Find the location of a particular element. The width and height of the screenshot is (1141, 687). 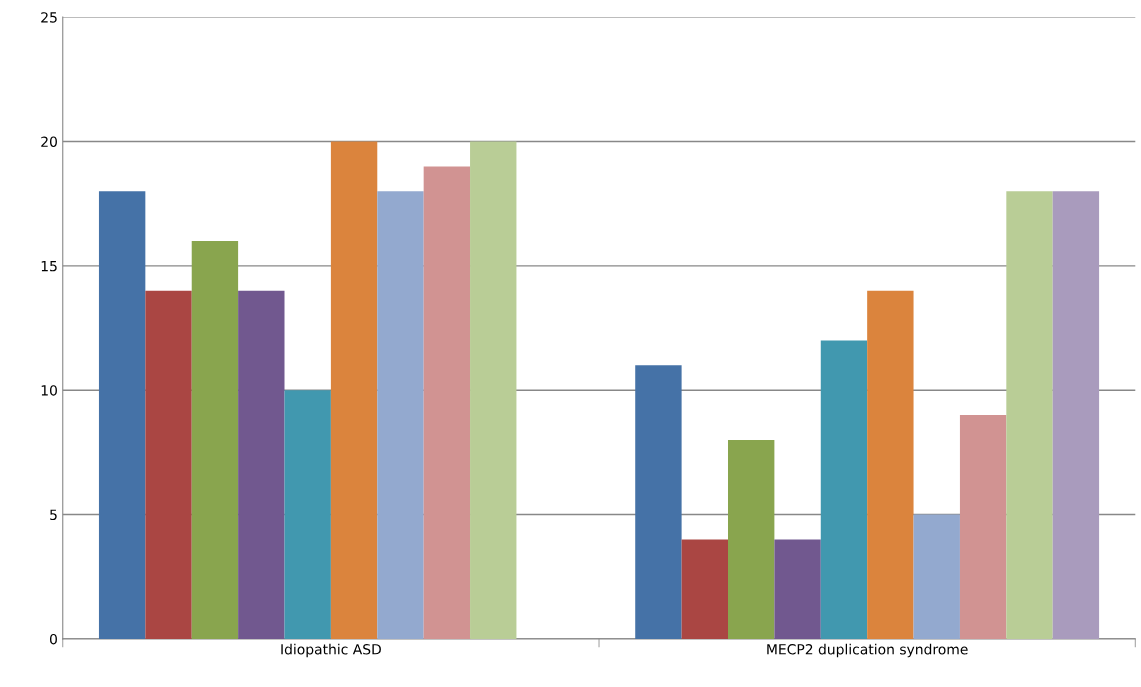

y-tick-label: 15 is located at coordinates (49, 266).